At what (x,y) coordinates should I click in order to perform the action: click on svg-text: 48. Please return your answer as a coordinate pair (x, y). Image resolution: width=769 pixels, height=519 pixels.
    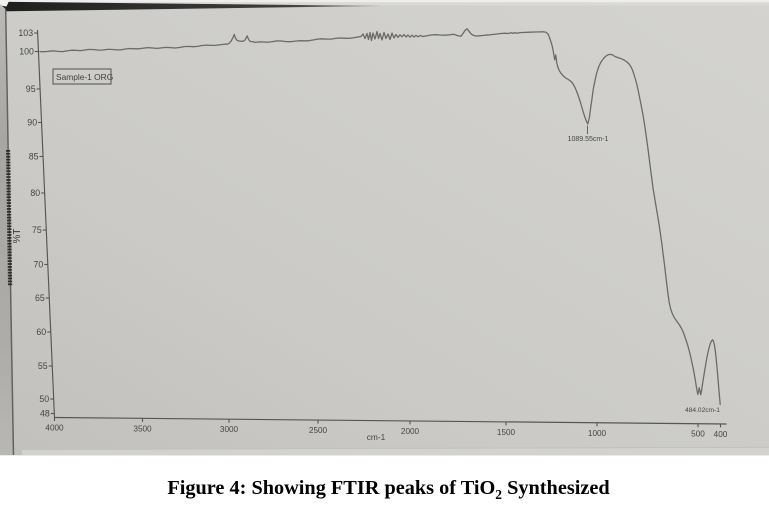
    Looking at the image, I should click on (45, 414).